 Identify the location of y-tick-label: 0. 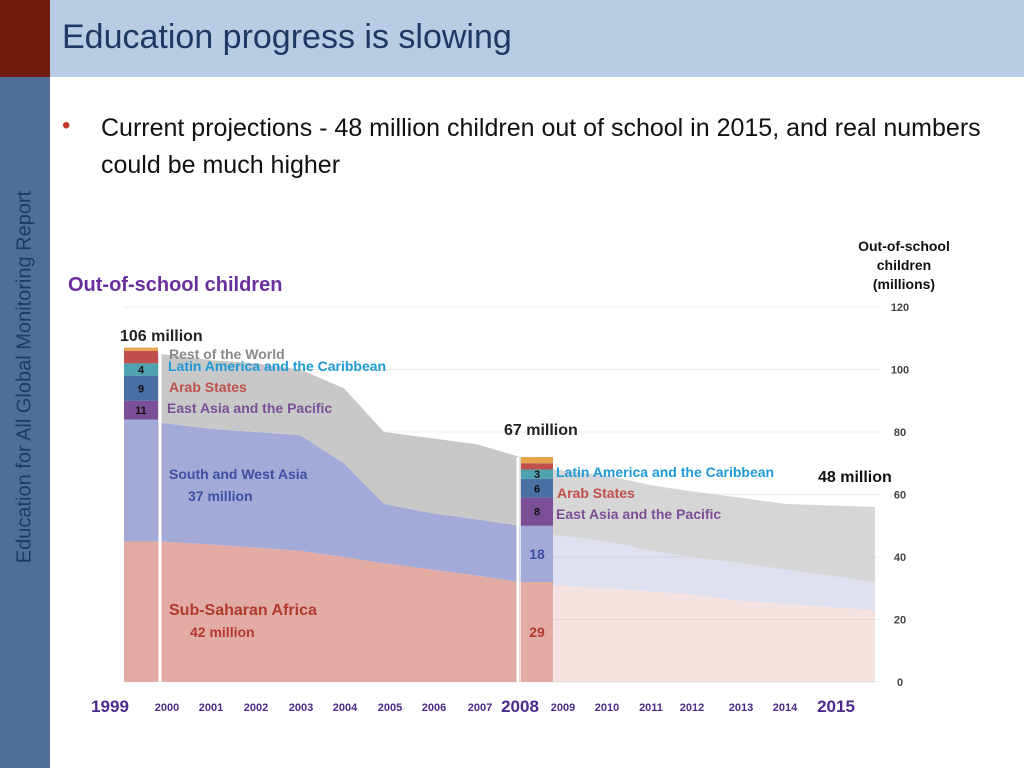
(900, 683).